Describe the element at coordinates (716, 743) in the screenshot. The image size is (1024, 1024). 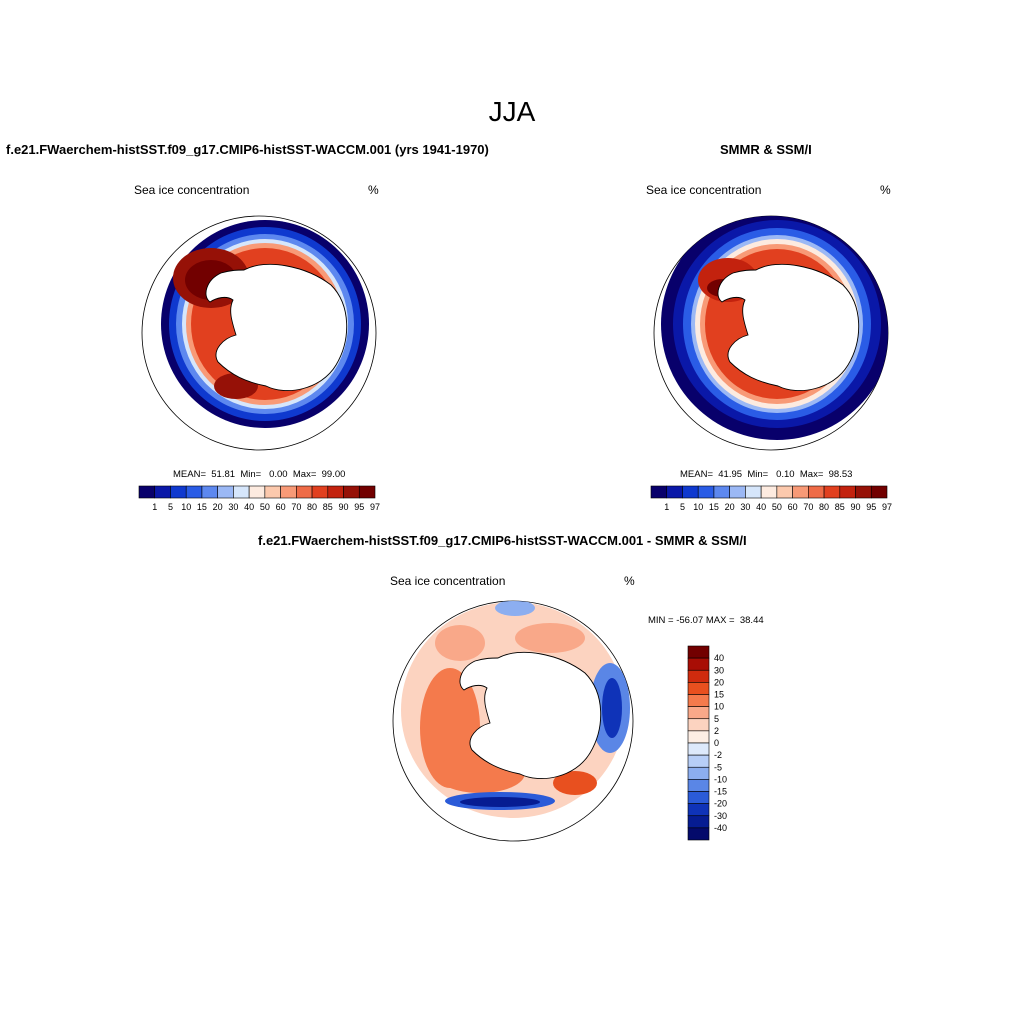
I see `colorbar-tick-label: 0` at that location.